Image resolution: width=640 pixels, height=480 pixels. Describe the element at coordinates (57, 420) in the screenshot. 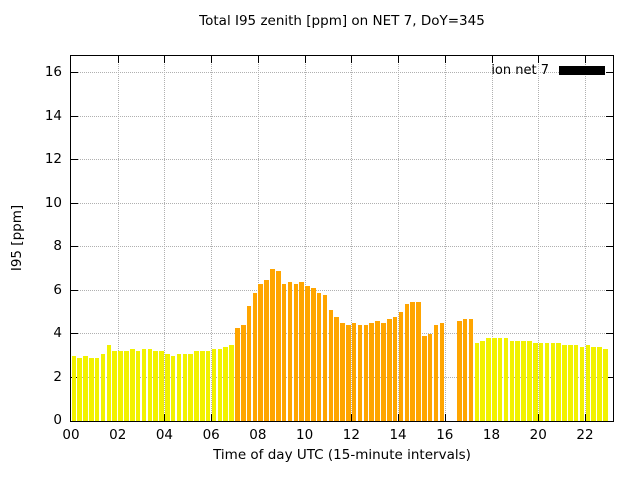

I see `y-tick-label: 0` at that location.